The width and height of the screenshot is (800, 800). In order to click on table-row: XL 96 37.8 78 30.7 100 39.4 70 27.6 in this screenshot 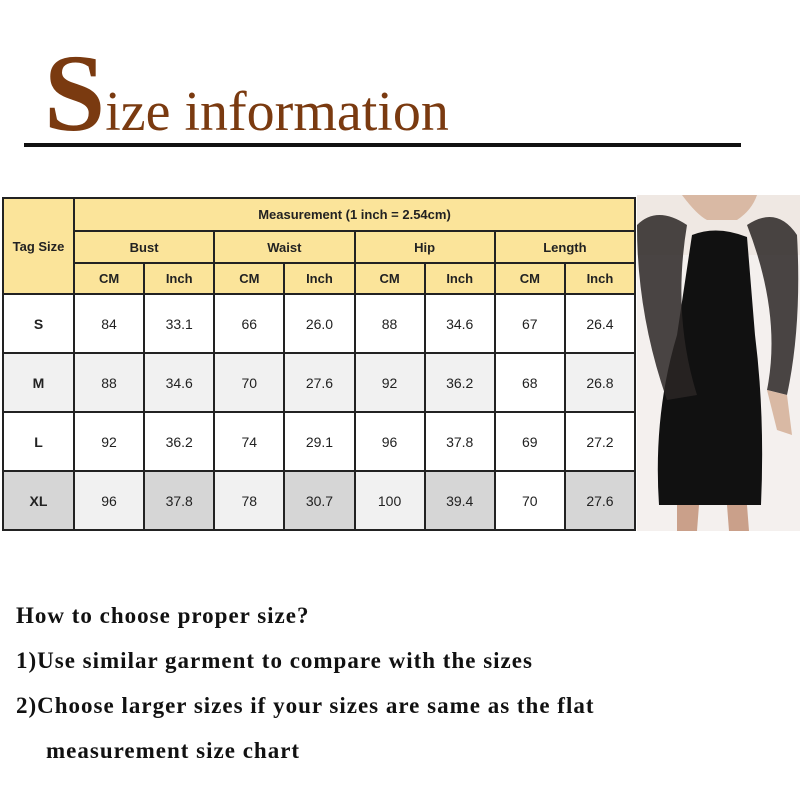, I will do `click(319, 500)`.